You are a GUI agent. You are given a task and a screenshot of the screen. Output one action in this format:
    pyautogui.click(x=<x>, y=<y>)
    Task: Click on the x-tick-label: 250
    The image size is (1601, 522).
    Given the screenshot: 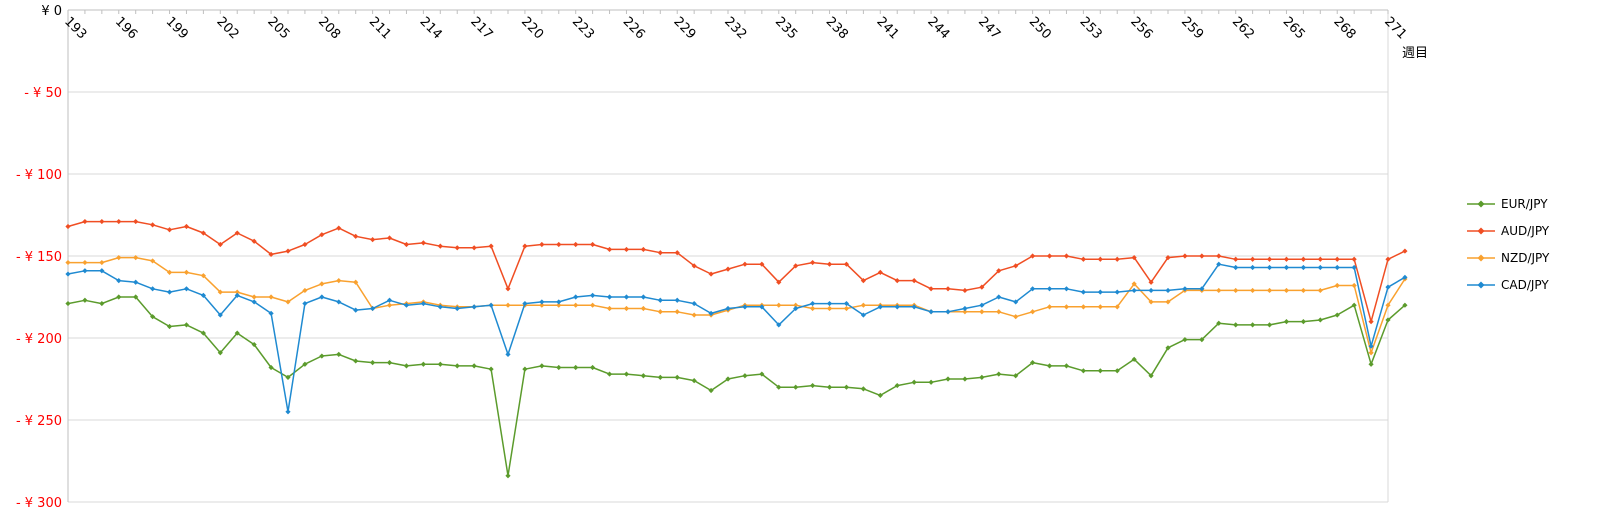 What is the action you would take?
    pyautogui.click(x=1040, y=28)
    